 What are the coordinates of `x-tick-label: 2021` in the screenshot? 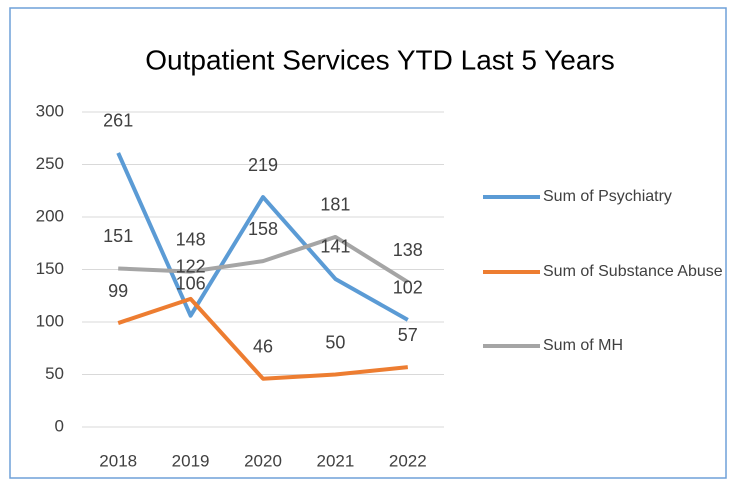 It's located at (335, 460).